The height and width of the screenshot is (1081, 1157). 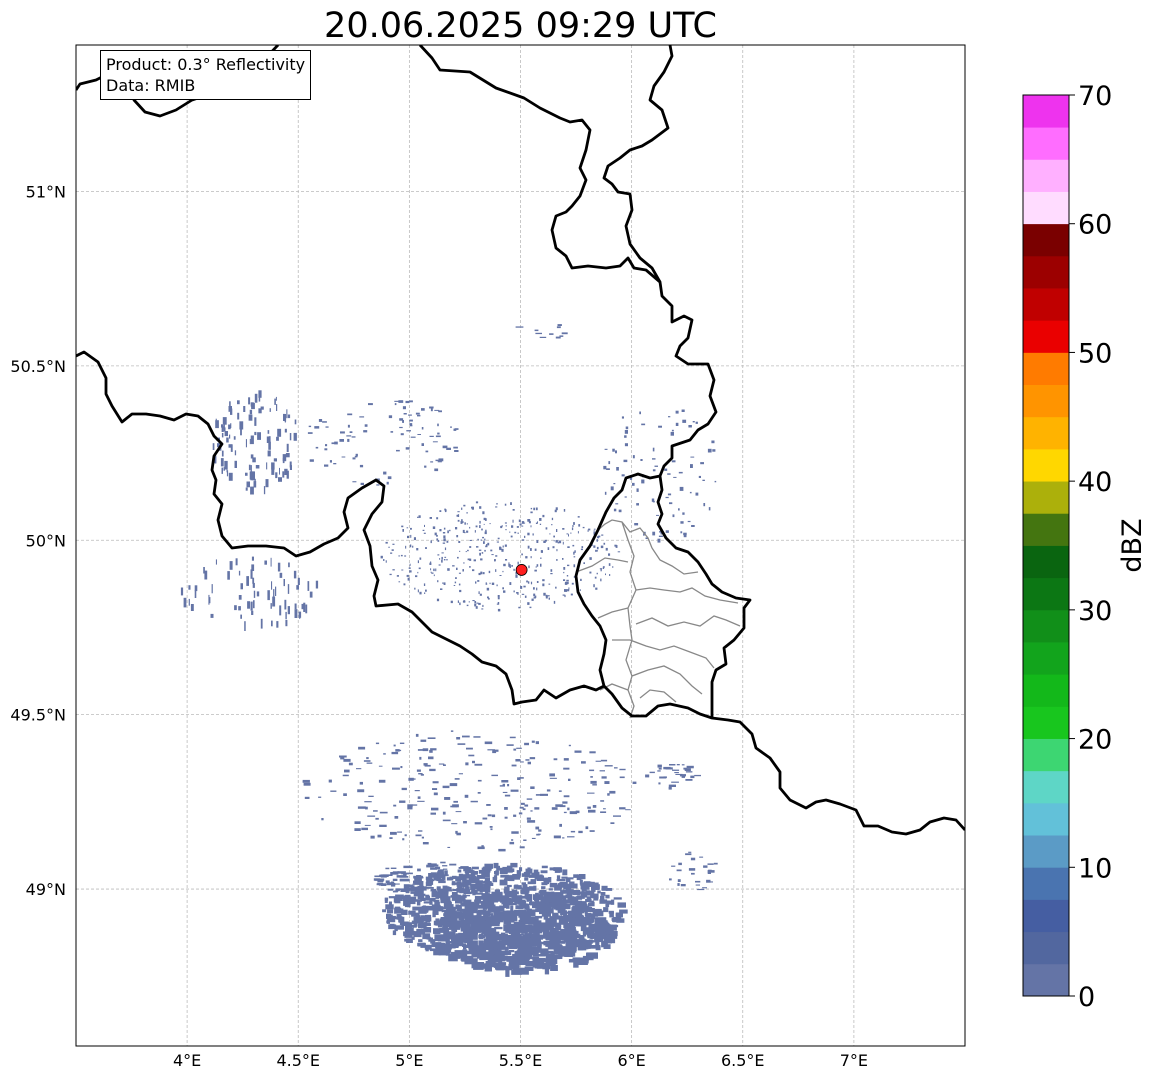 What do you see at coordinates (1095, 868) in the screenshot?
I see `colorbar-tick-label-1: 10` at bounding box center [1095, 868].